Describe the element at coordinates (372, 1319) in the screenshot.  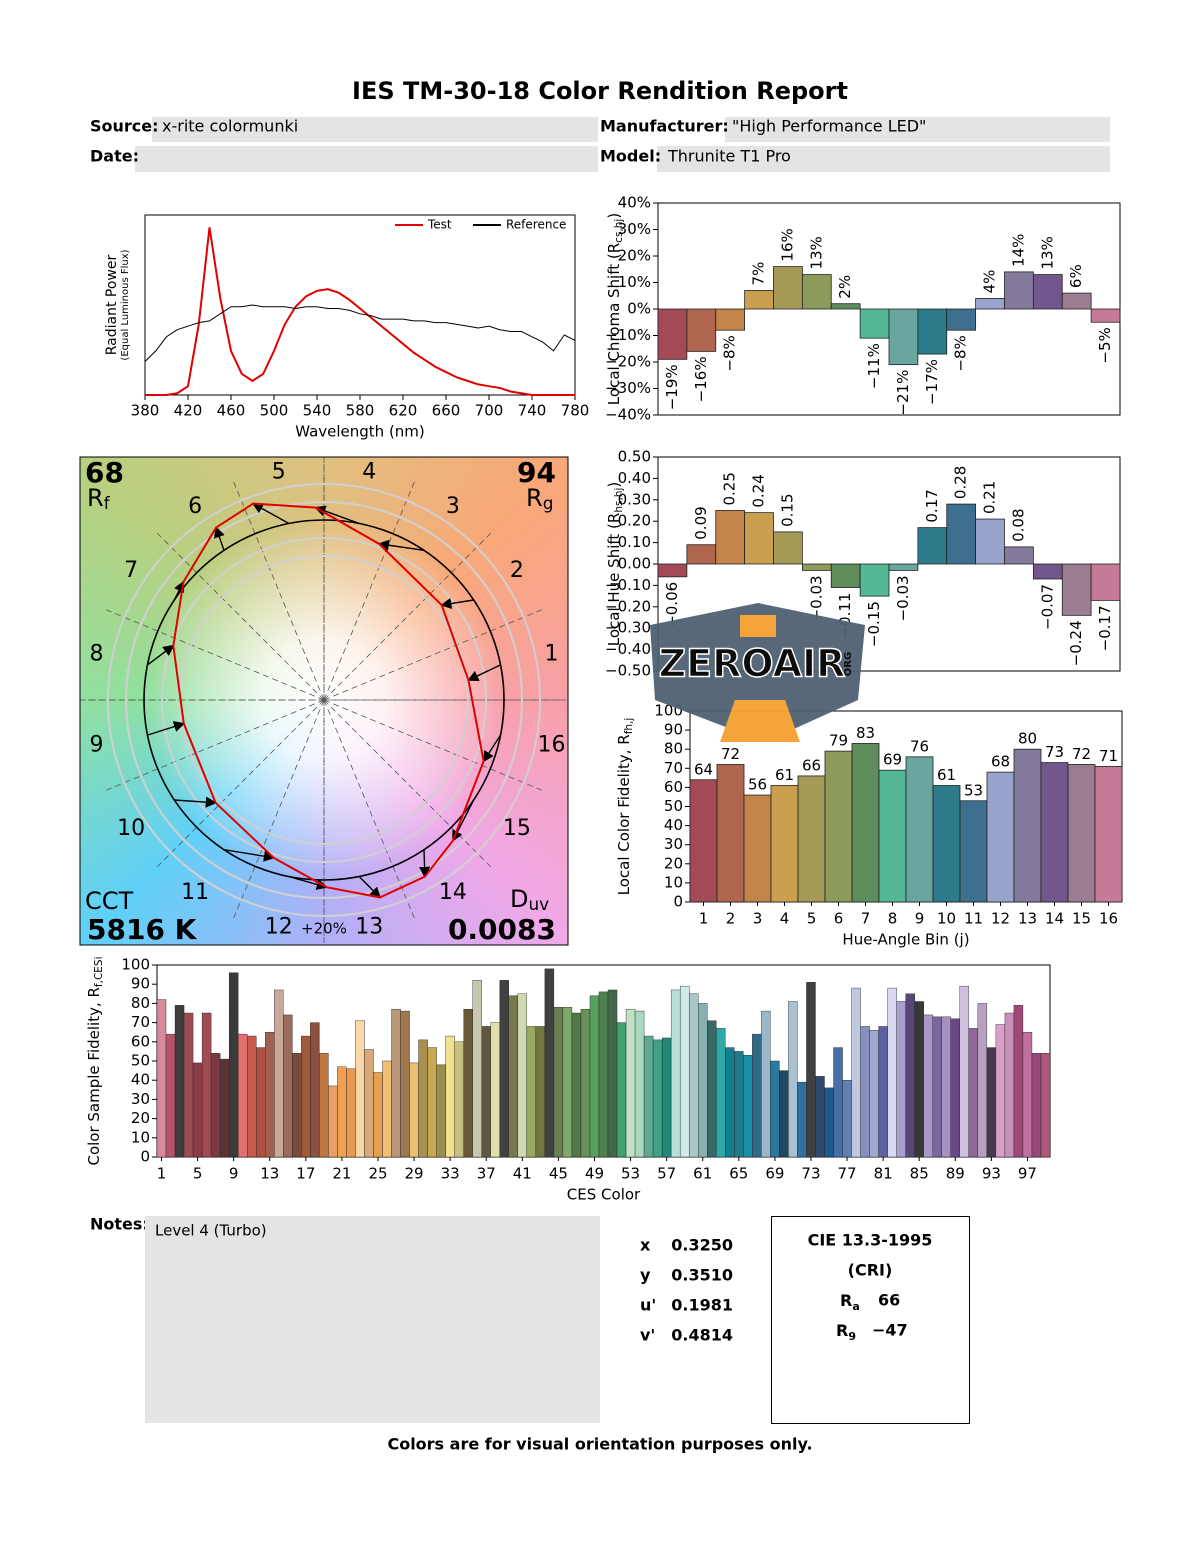
I see `notes-box` at that location.